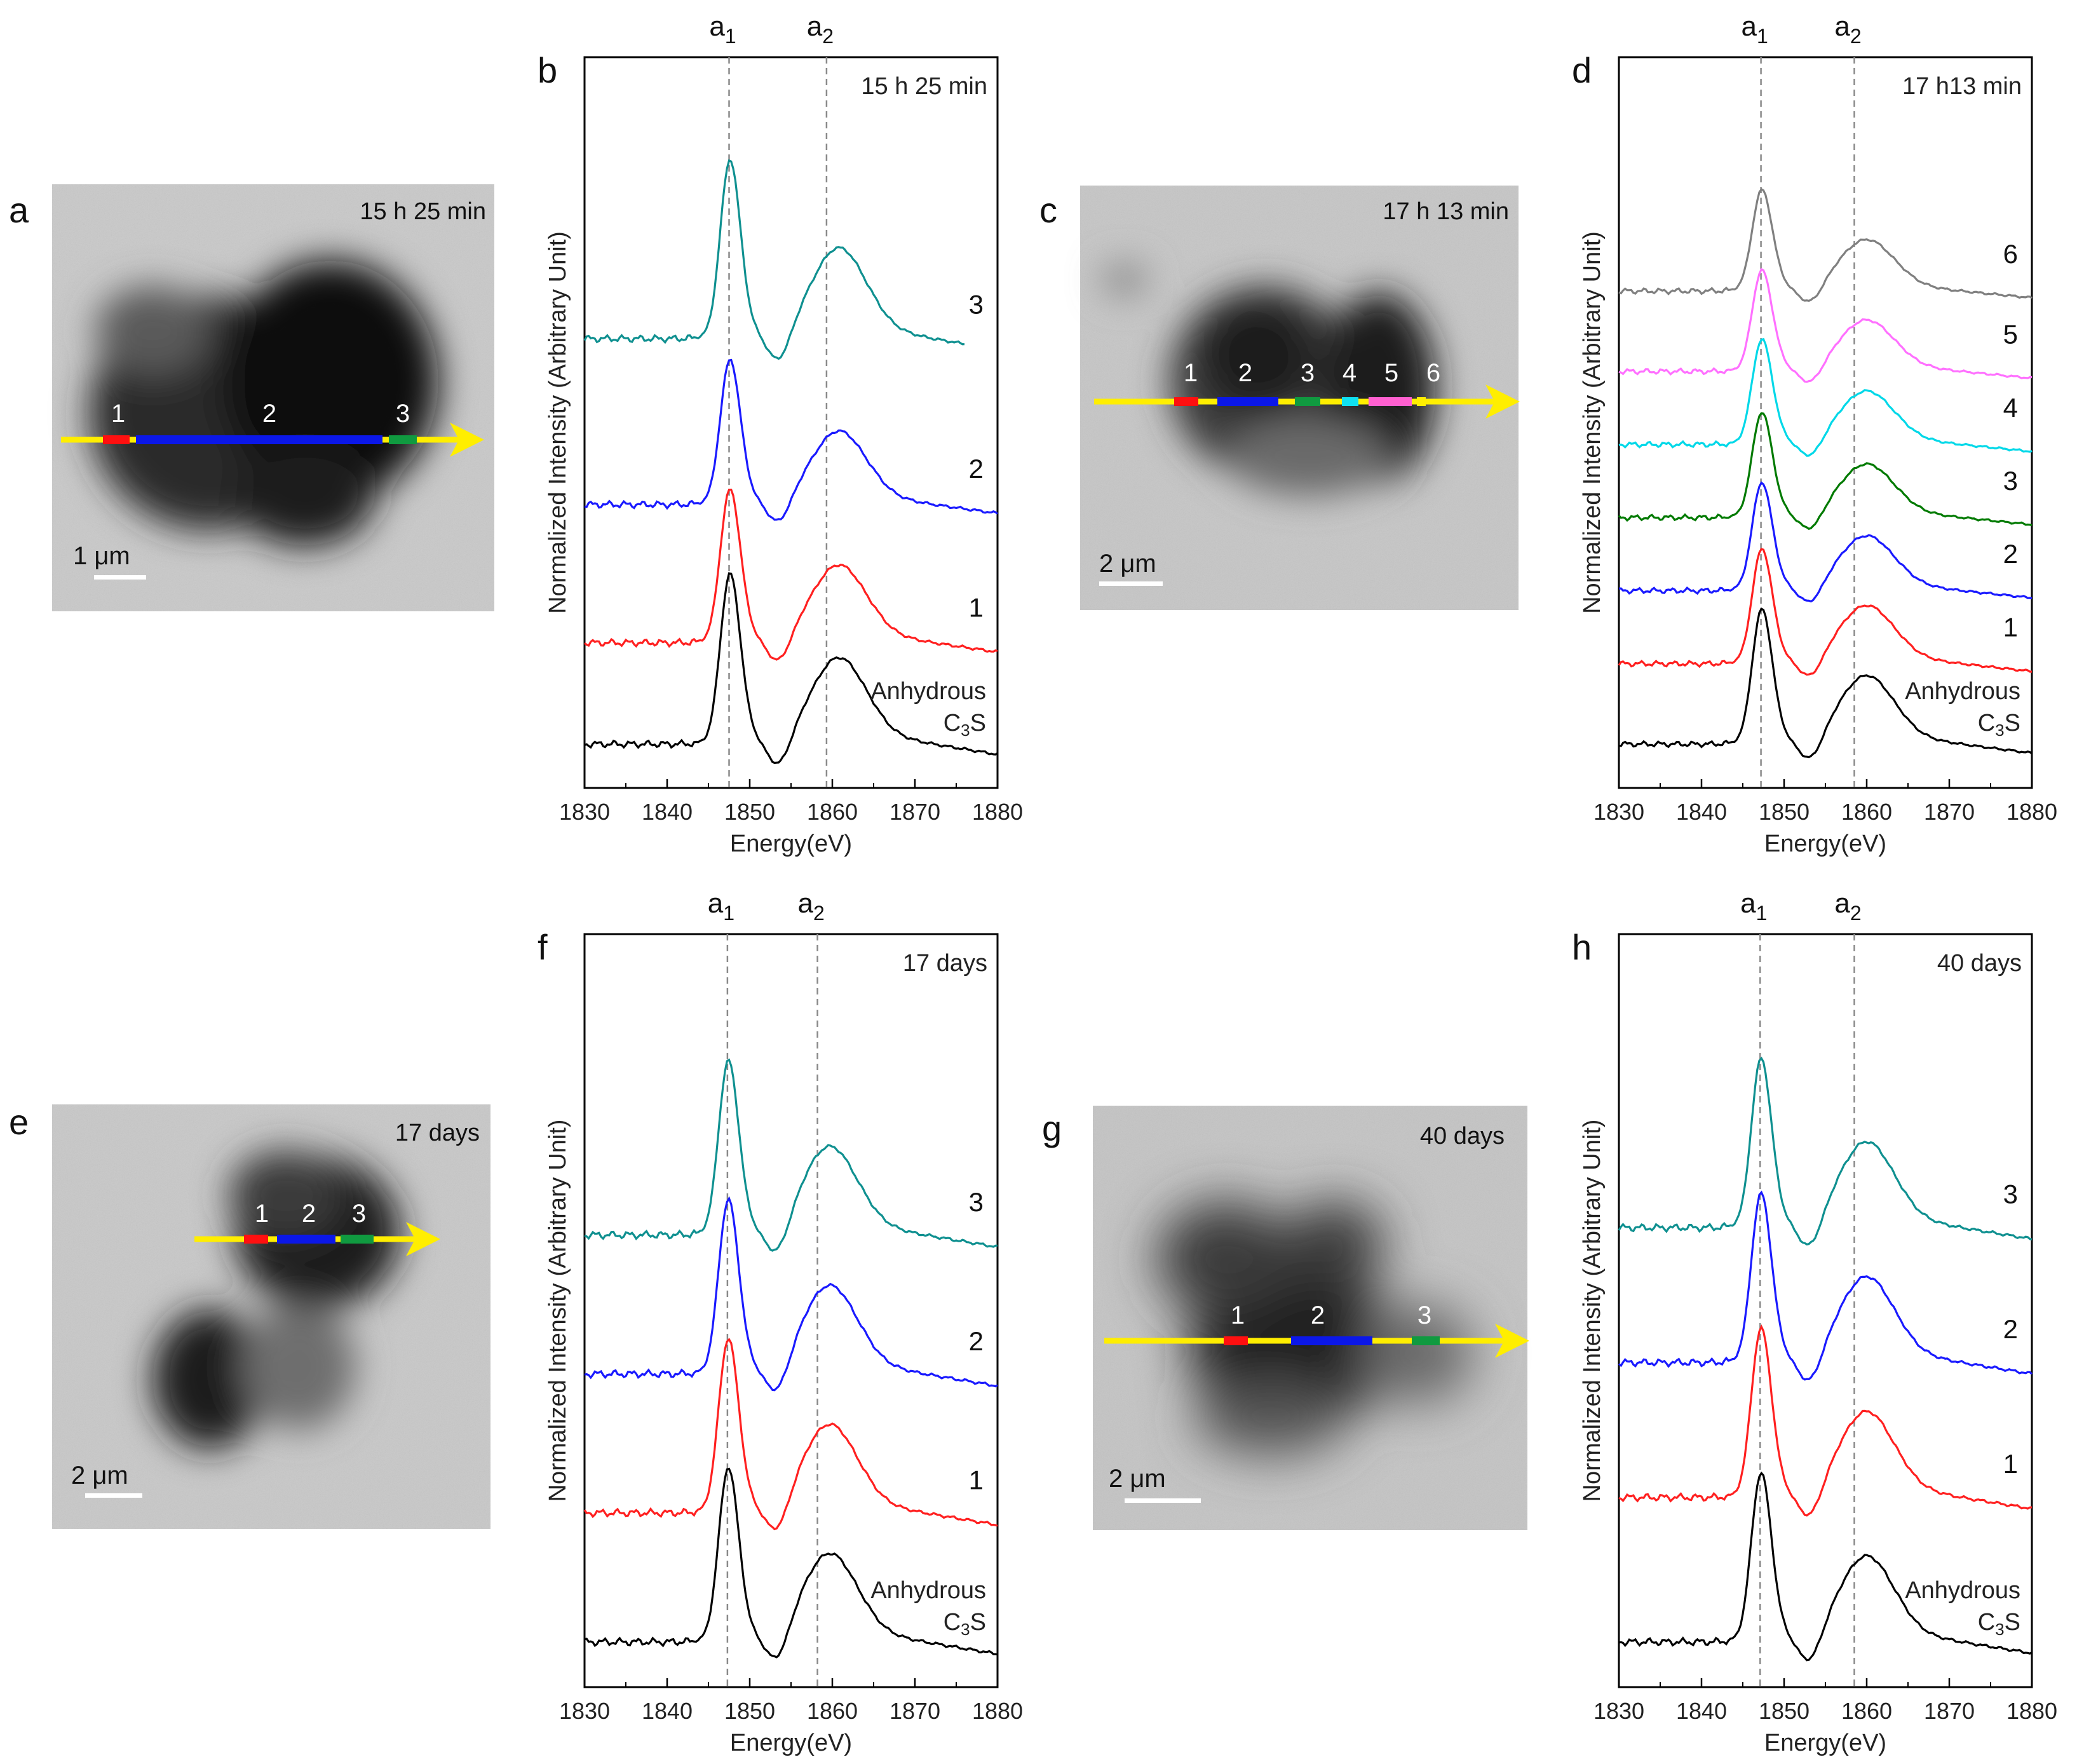 The width and height of the screenshot is (2077, 1764). What do you see at coordinates (309, 1214) in the screenshot?
I see `segment-e-2-label: 2` at bounding box center [309, 1214].